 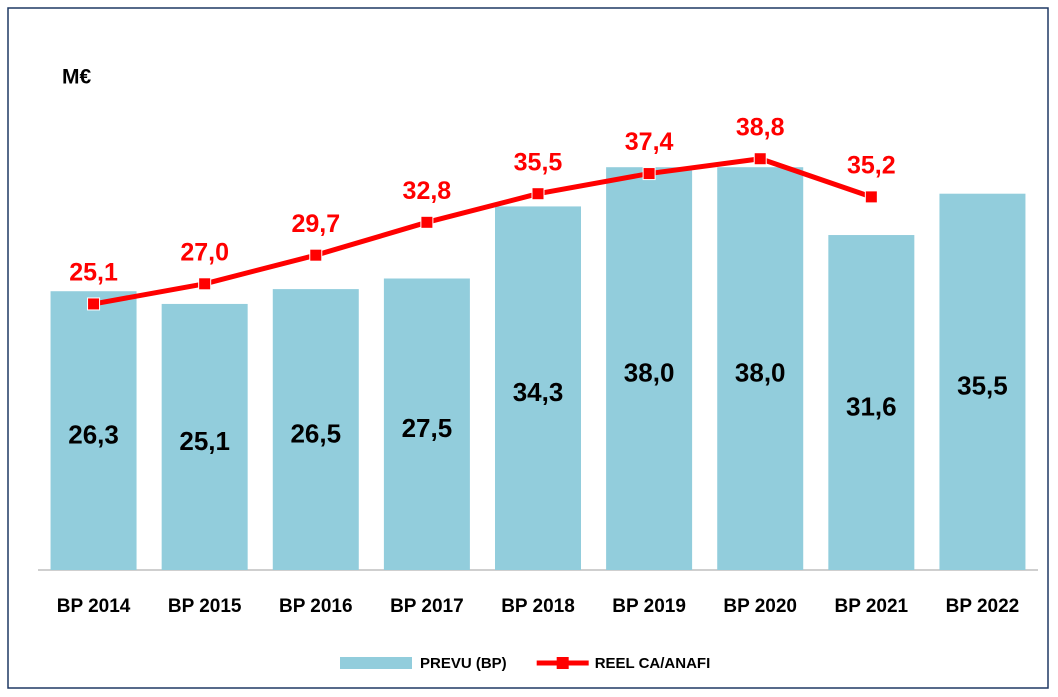 I want to click on line-value-label: 29,7, so click(x=315, y=224).